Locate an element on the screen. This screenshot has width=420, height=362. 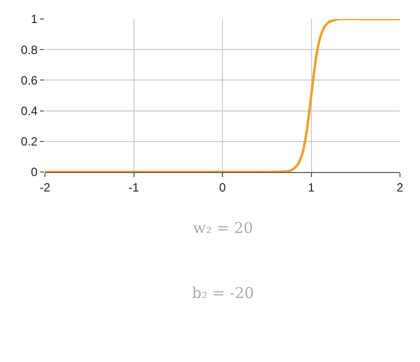
y-tick-label: 0.4 is located at coordinates (29, 111).